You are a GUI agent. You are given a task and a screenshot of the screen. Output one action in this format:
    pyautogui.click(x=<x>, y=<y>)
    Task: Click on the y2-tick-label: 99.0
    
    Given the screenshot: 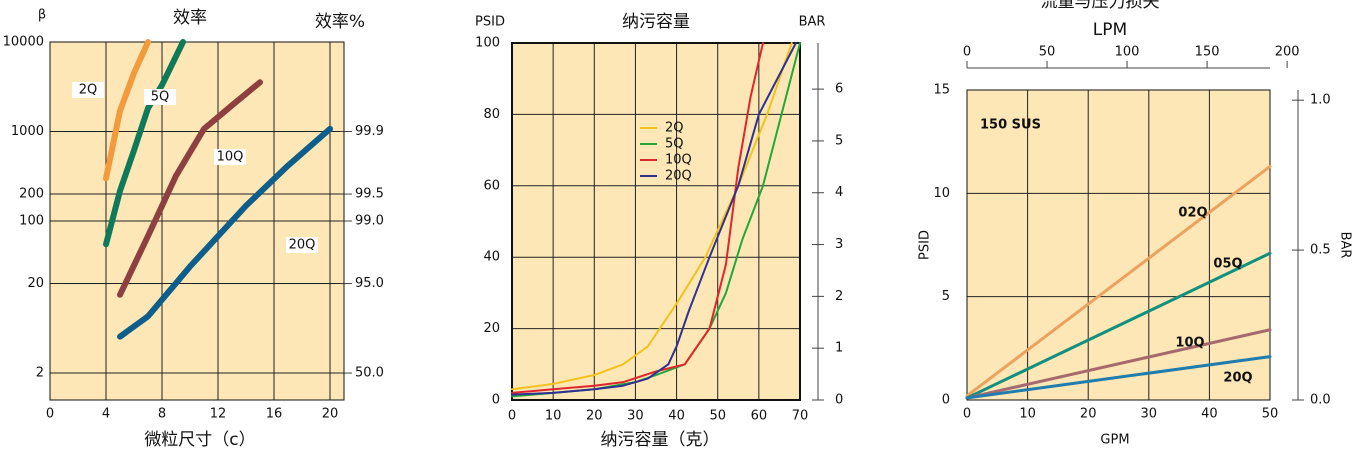 What is the action you would take?
    pyautogui.click(x=369, y=221)
    